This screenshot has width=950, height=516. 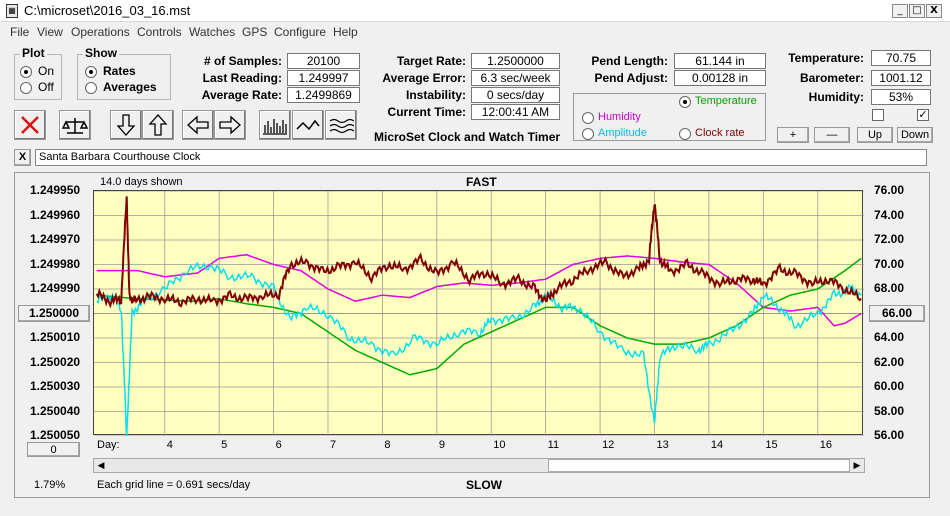 I want to click on menu-gps: GPS, so click(x=255, y=32).